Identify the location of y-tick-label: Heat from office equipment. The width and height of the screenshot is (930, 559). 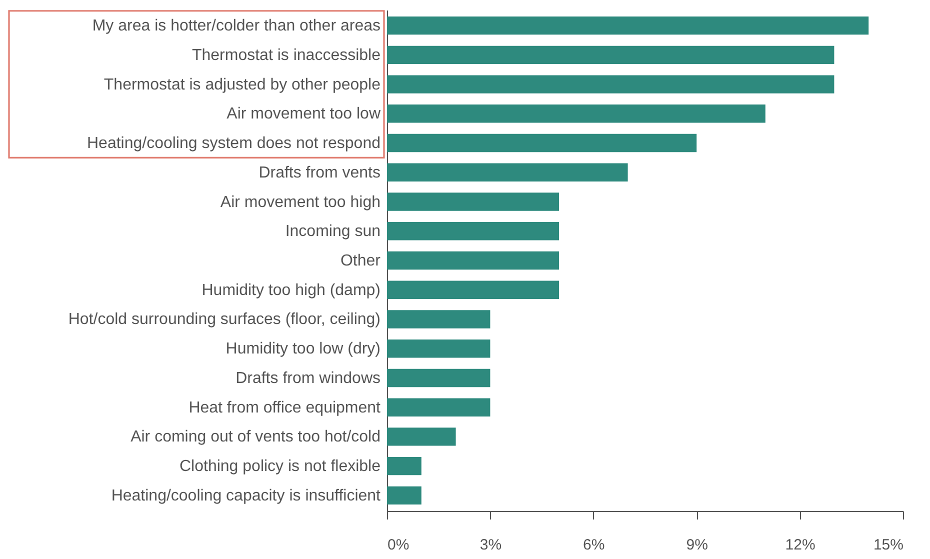
(285, 407).